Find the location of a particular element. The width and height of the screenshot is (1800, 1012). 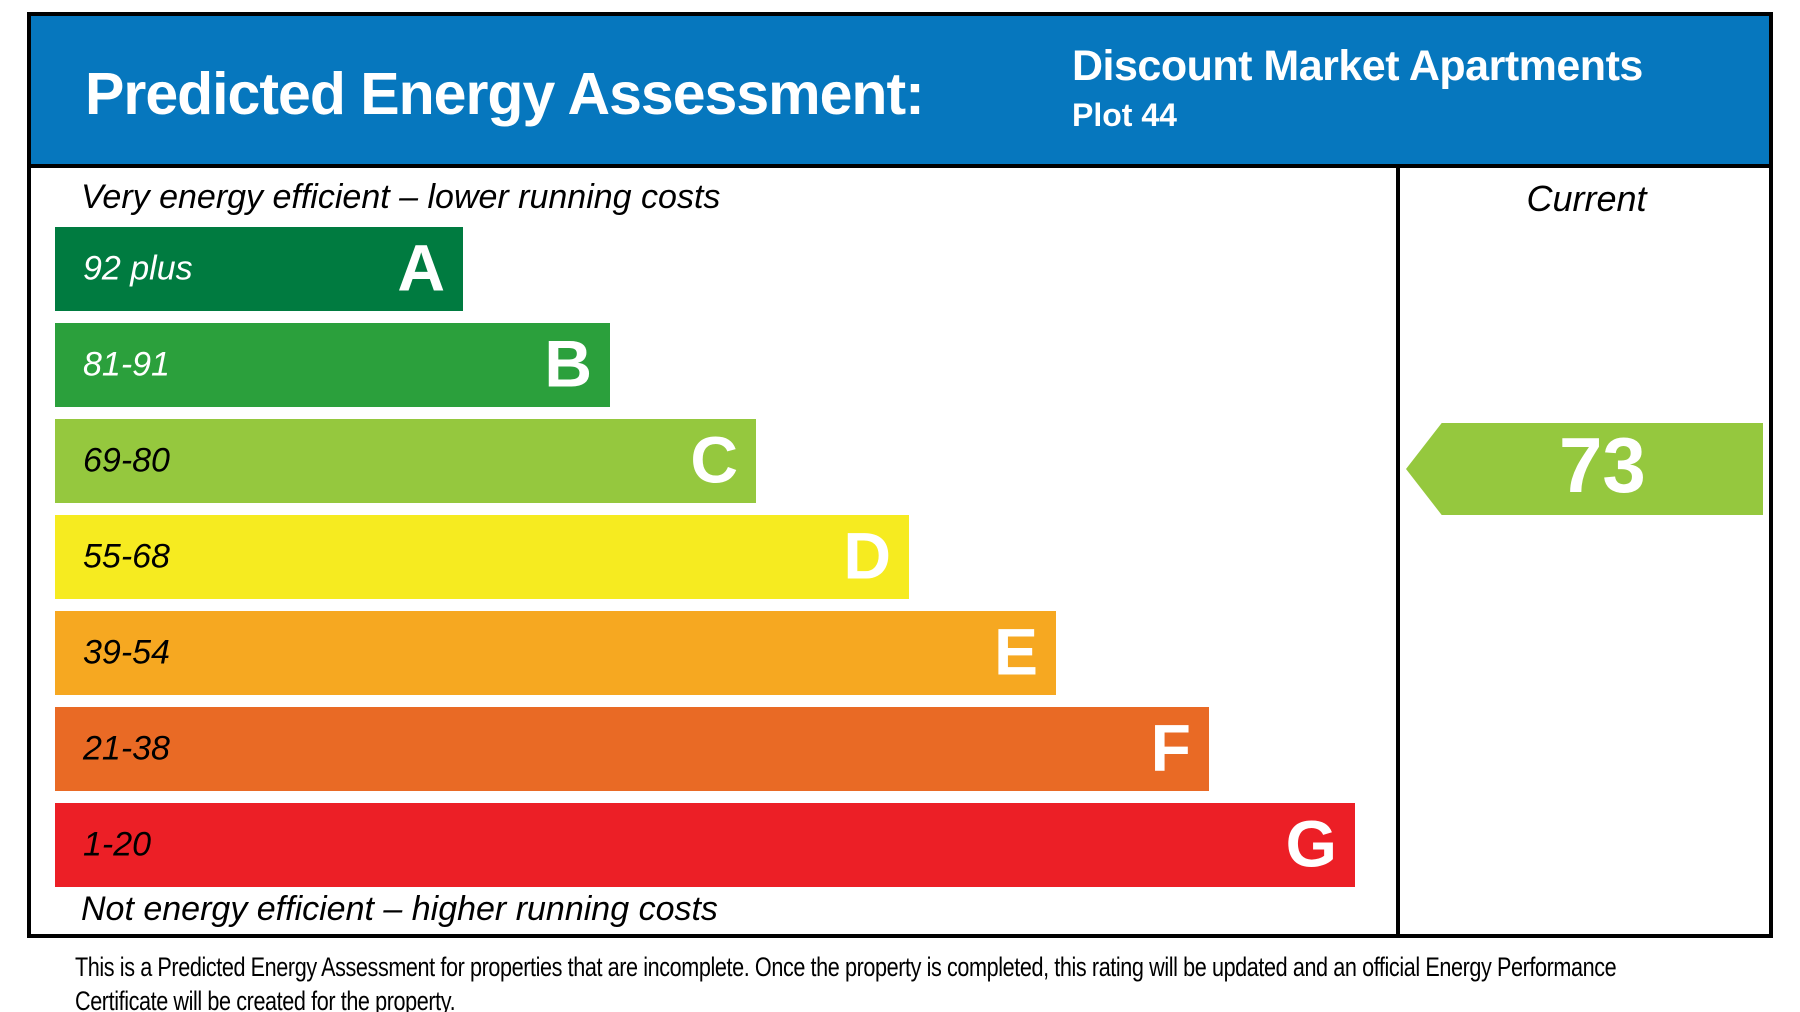

property-info: Discount Market Apartments Plot 44 is located at coordinates (1357, 88).